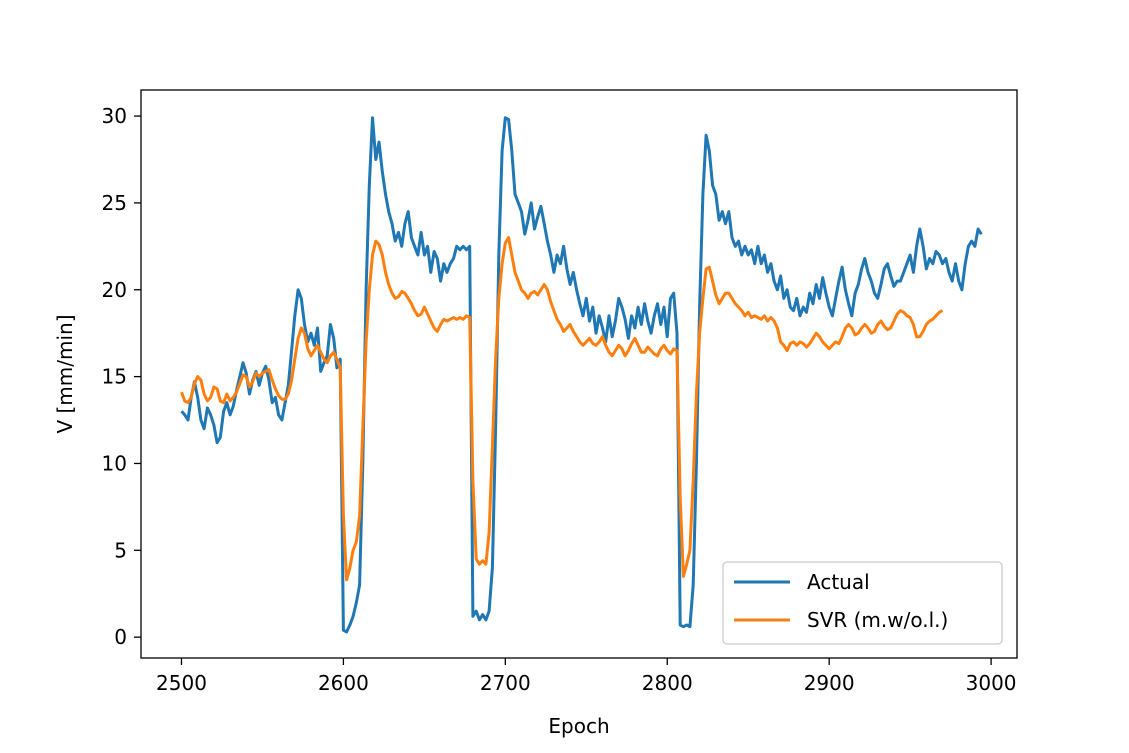 This screenshot has height=753, width=1129. Describe the element at coordinates (586, 676) in the screenshot. I see `x-axis: 2500 2600 2700 2800 2900 3000` at that location.